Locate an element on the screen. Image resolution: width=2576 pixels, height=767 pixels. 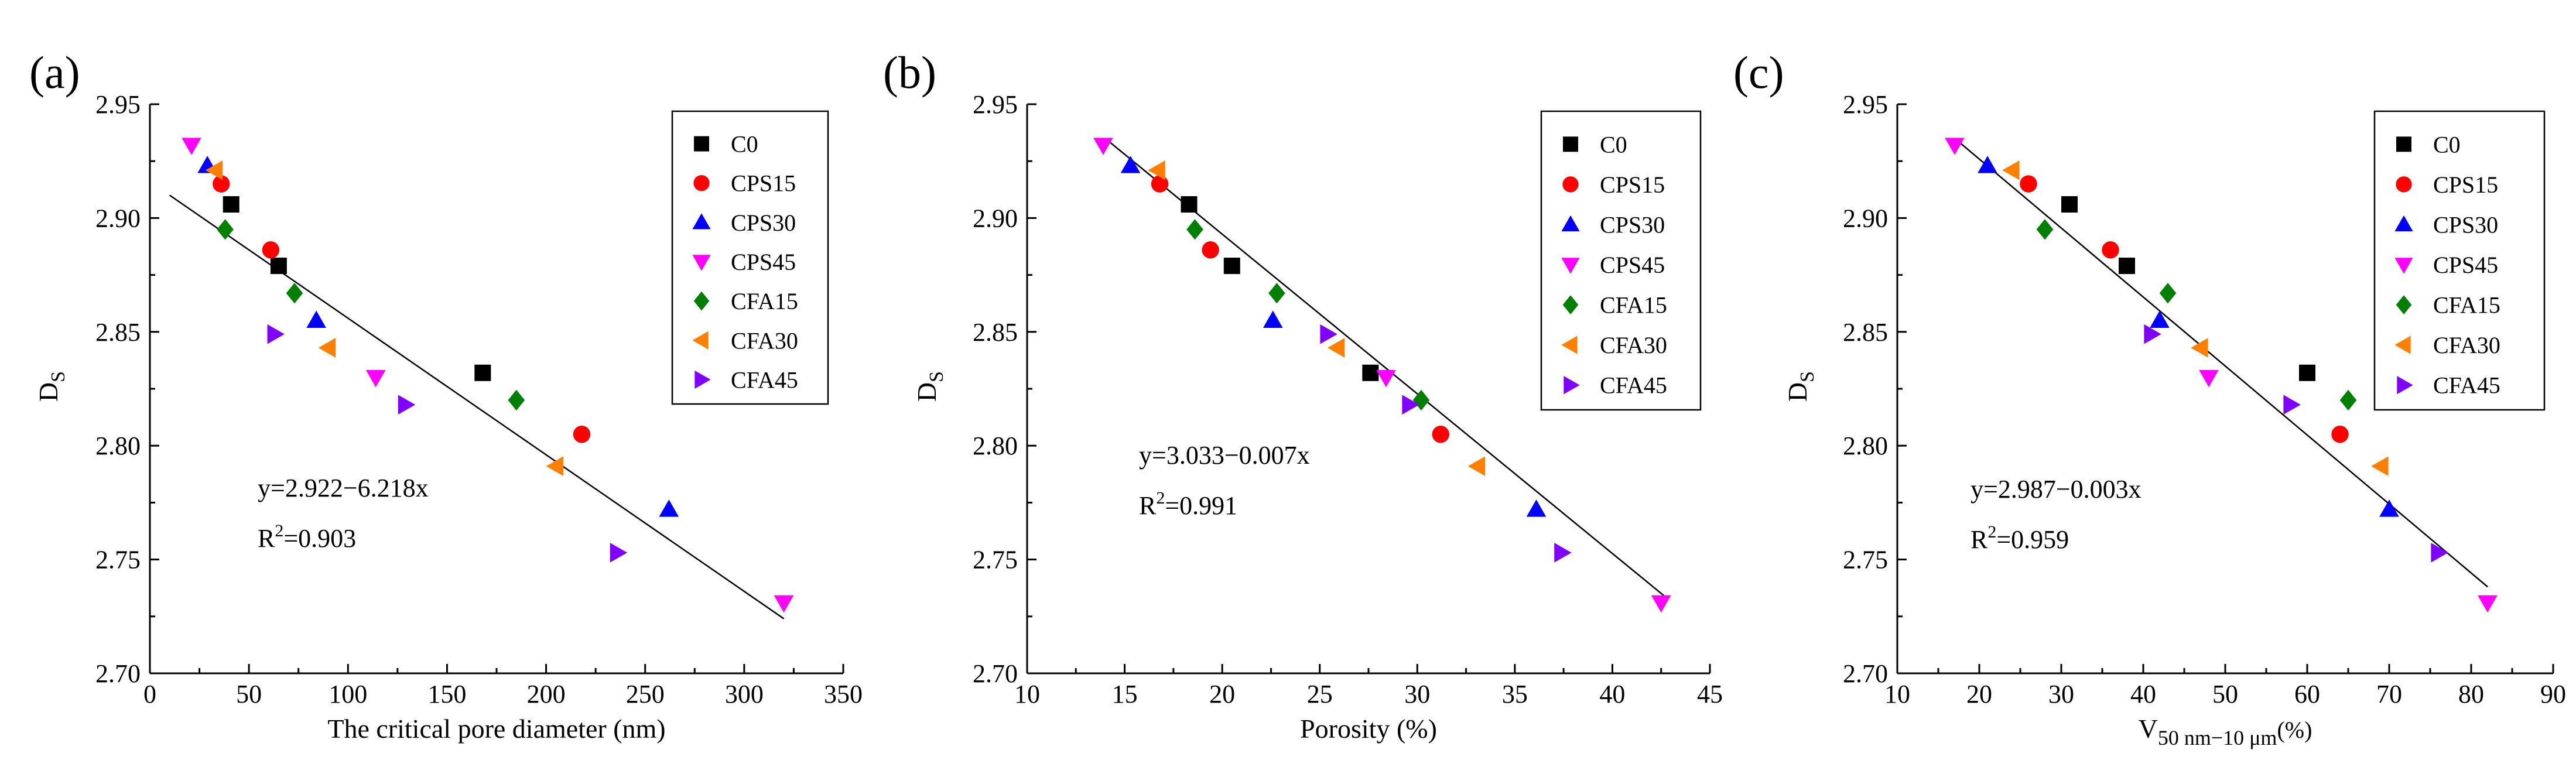
r-squared-value: =0.903 is located at coordinates (319, 538).